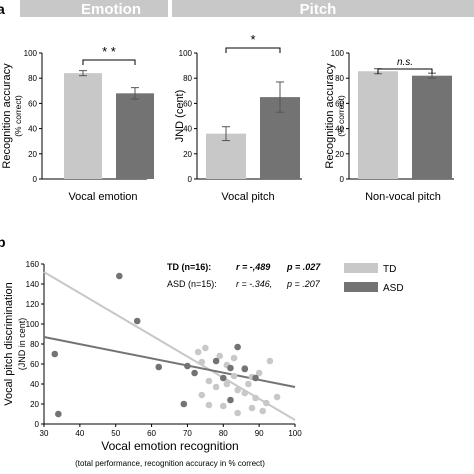 The width and height of the screenshot is (474, 474). I want to click on stats-r: r = -,489, so click(253, 267).